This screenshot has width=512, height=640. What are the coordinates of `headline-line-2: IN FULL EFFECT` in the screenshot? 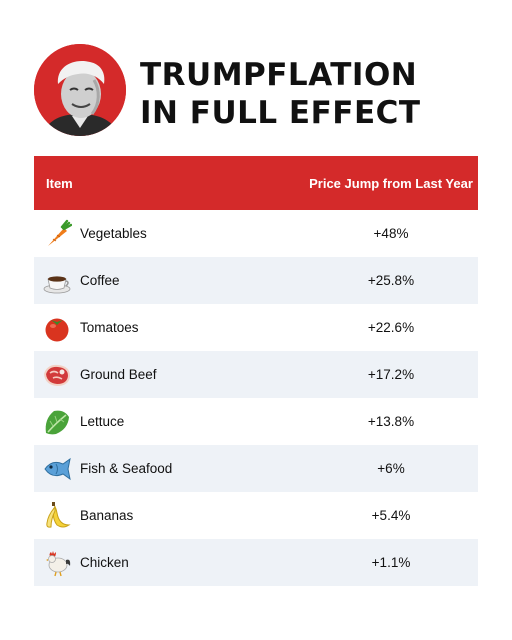 It's located at (280, 113).